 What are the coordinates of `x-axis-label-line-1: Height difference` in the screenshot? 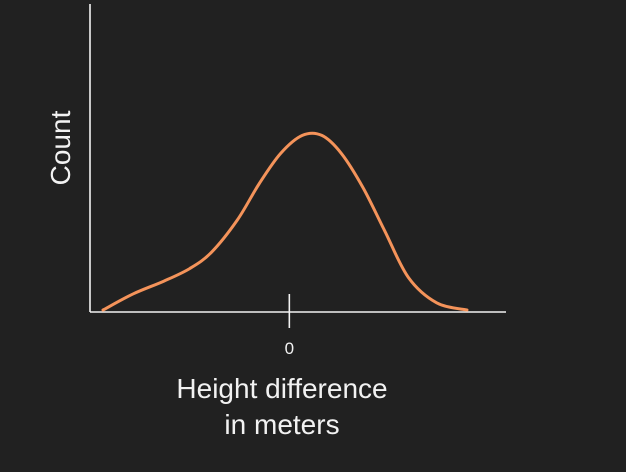 It's located at (281, 388).